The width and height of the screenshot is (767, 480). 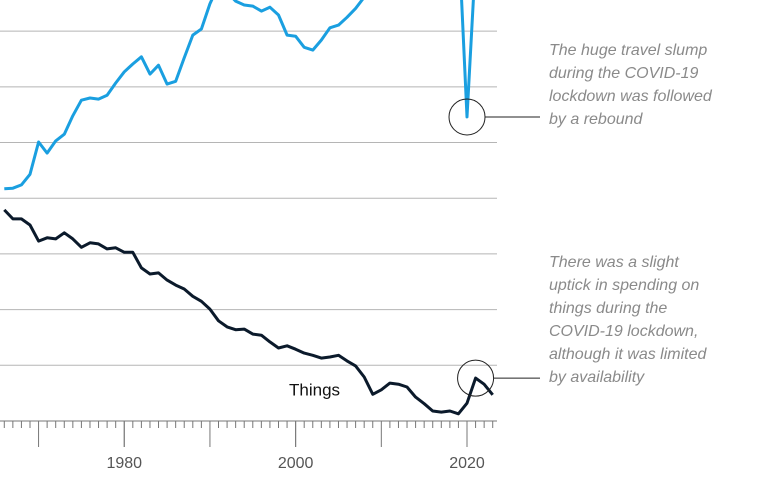 What do you see at coordinates (596, 119) in the screenshot?
I see `annotation-text: by a rebound` at bounding box center [596, 119].